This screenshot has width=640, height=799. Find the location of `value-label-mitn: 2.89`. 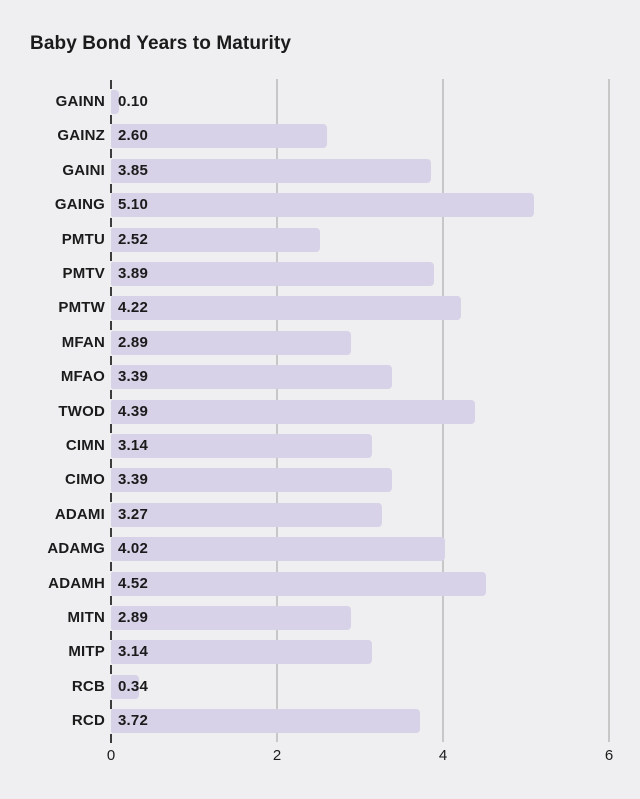

value-label-mitn: 2.89 is located at coordinates (133, 617).